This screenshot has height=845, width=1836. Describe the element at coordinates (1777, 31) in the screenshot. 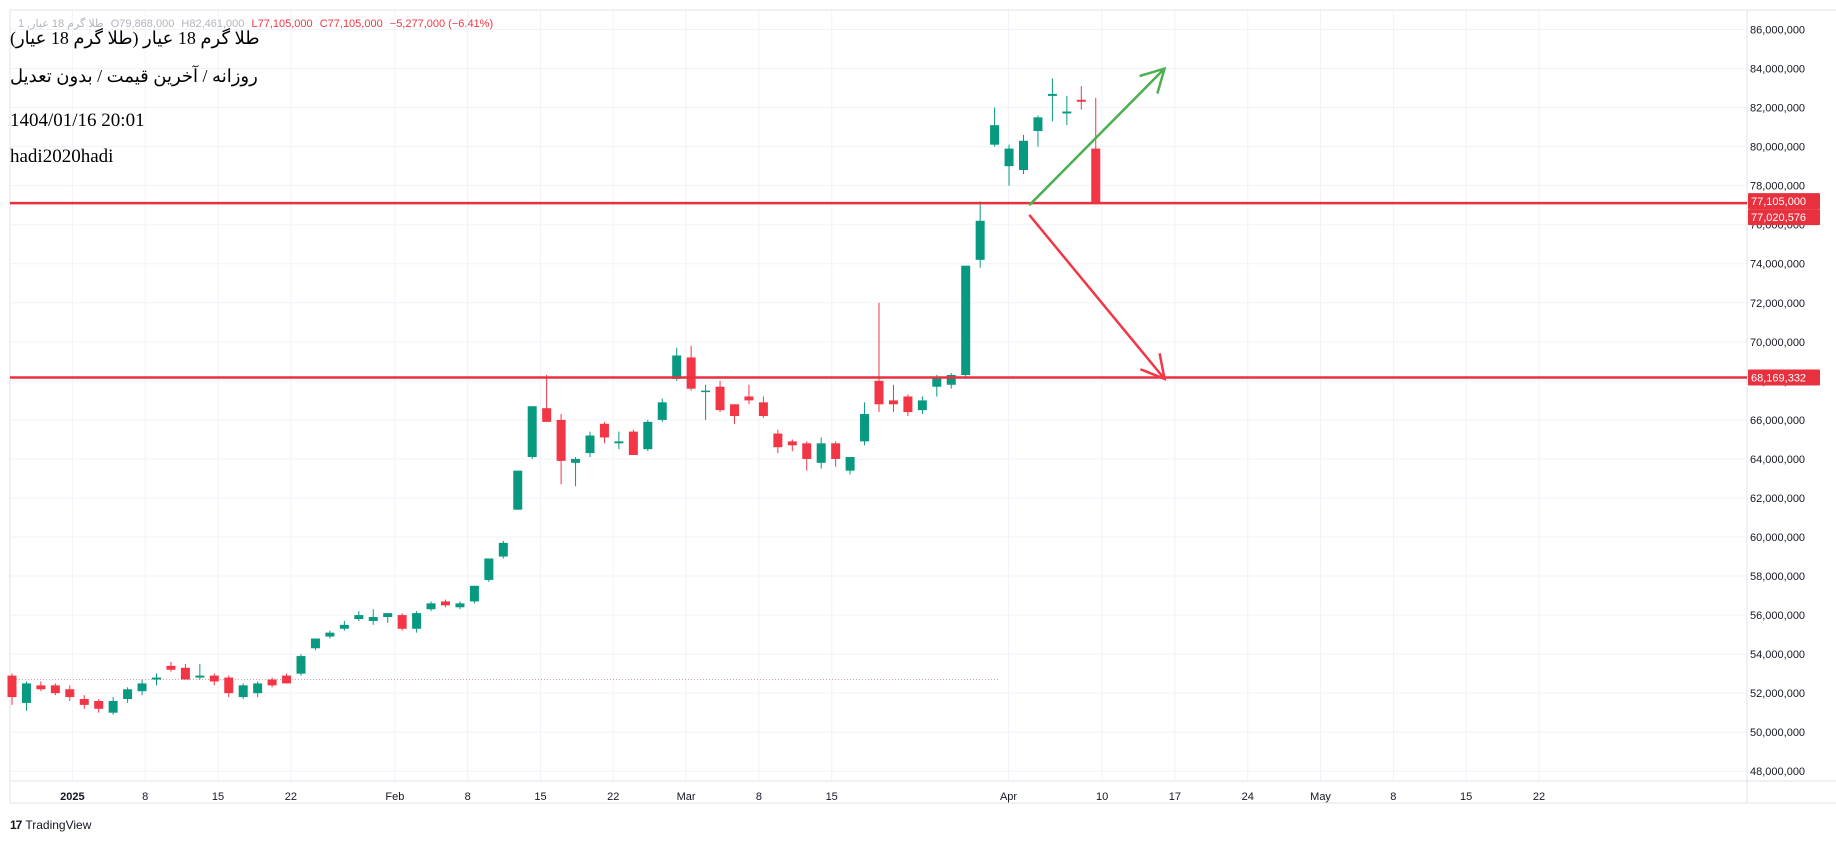

I see `y-tick-label: 86,000,000` at that location.